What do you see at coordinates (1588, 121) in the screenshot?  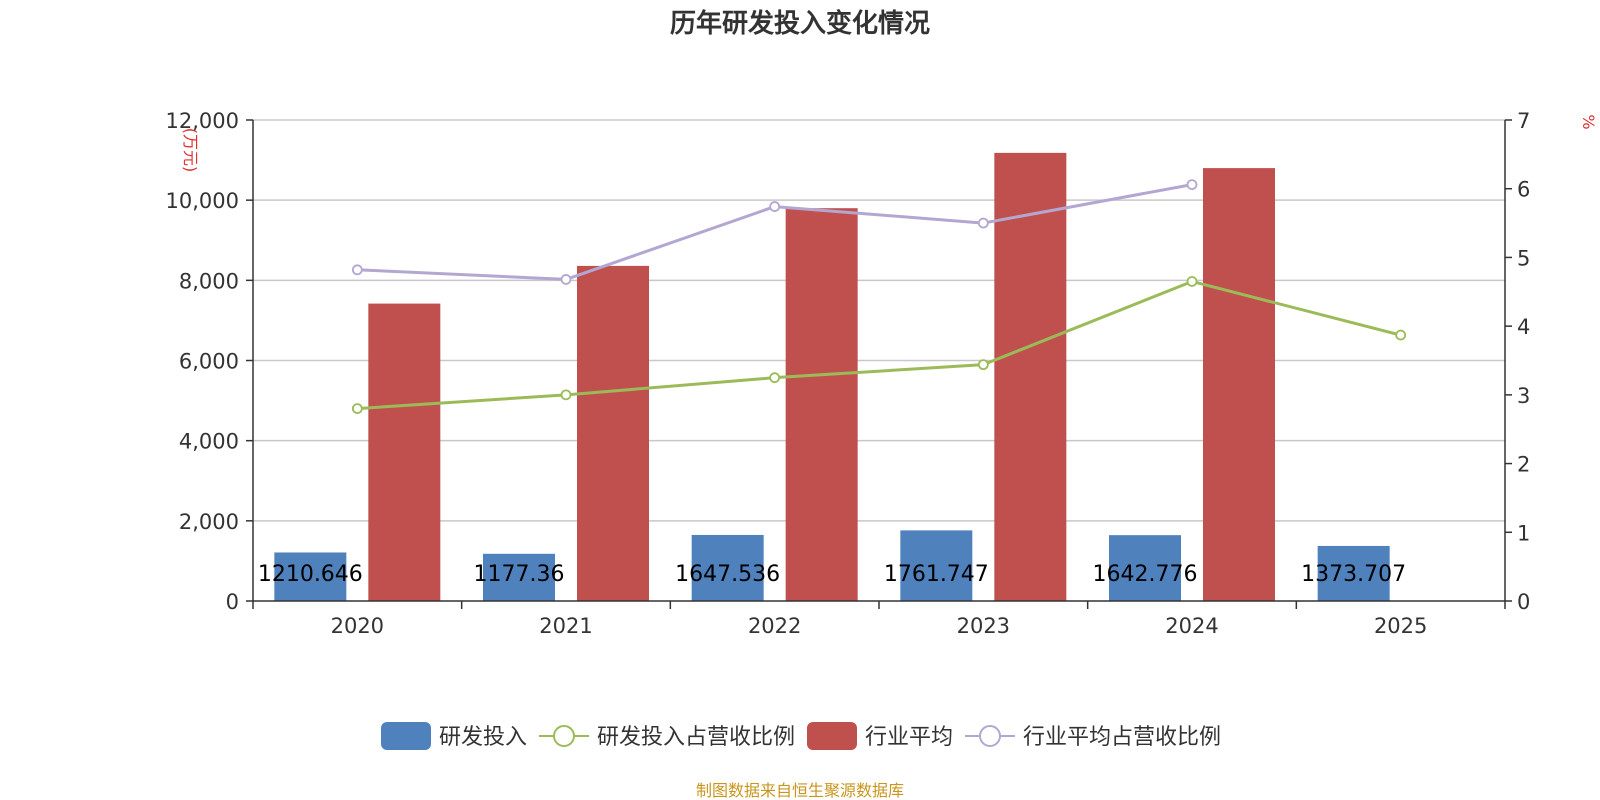 I see `right-axis-unit: %` at bounding box center [1588, 121].